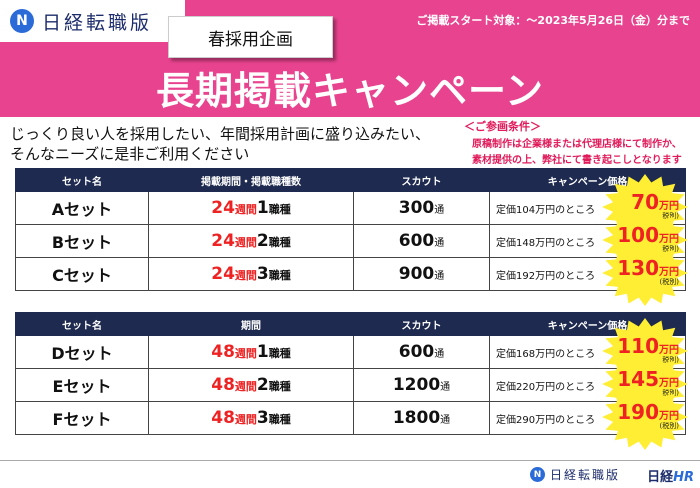 This screenshot has height=488, width=700. I want to click on list-price: 定価104万円のところ, so click(546, 210).